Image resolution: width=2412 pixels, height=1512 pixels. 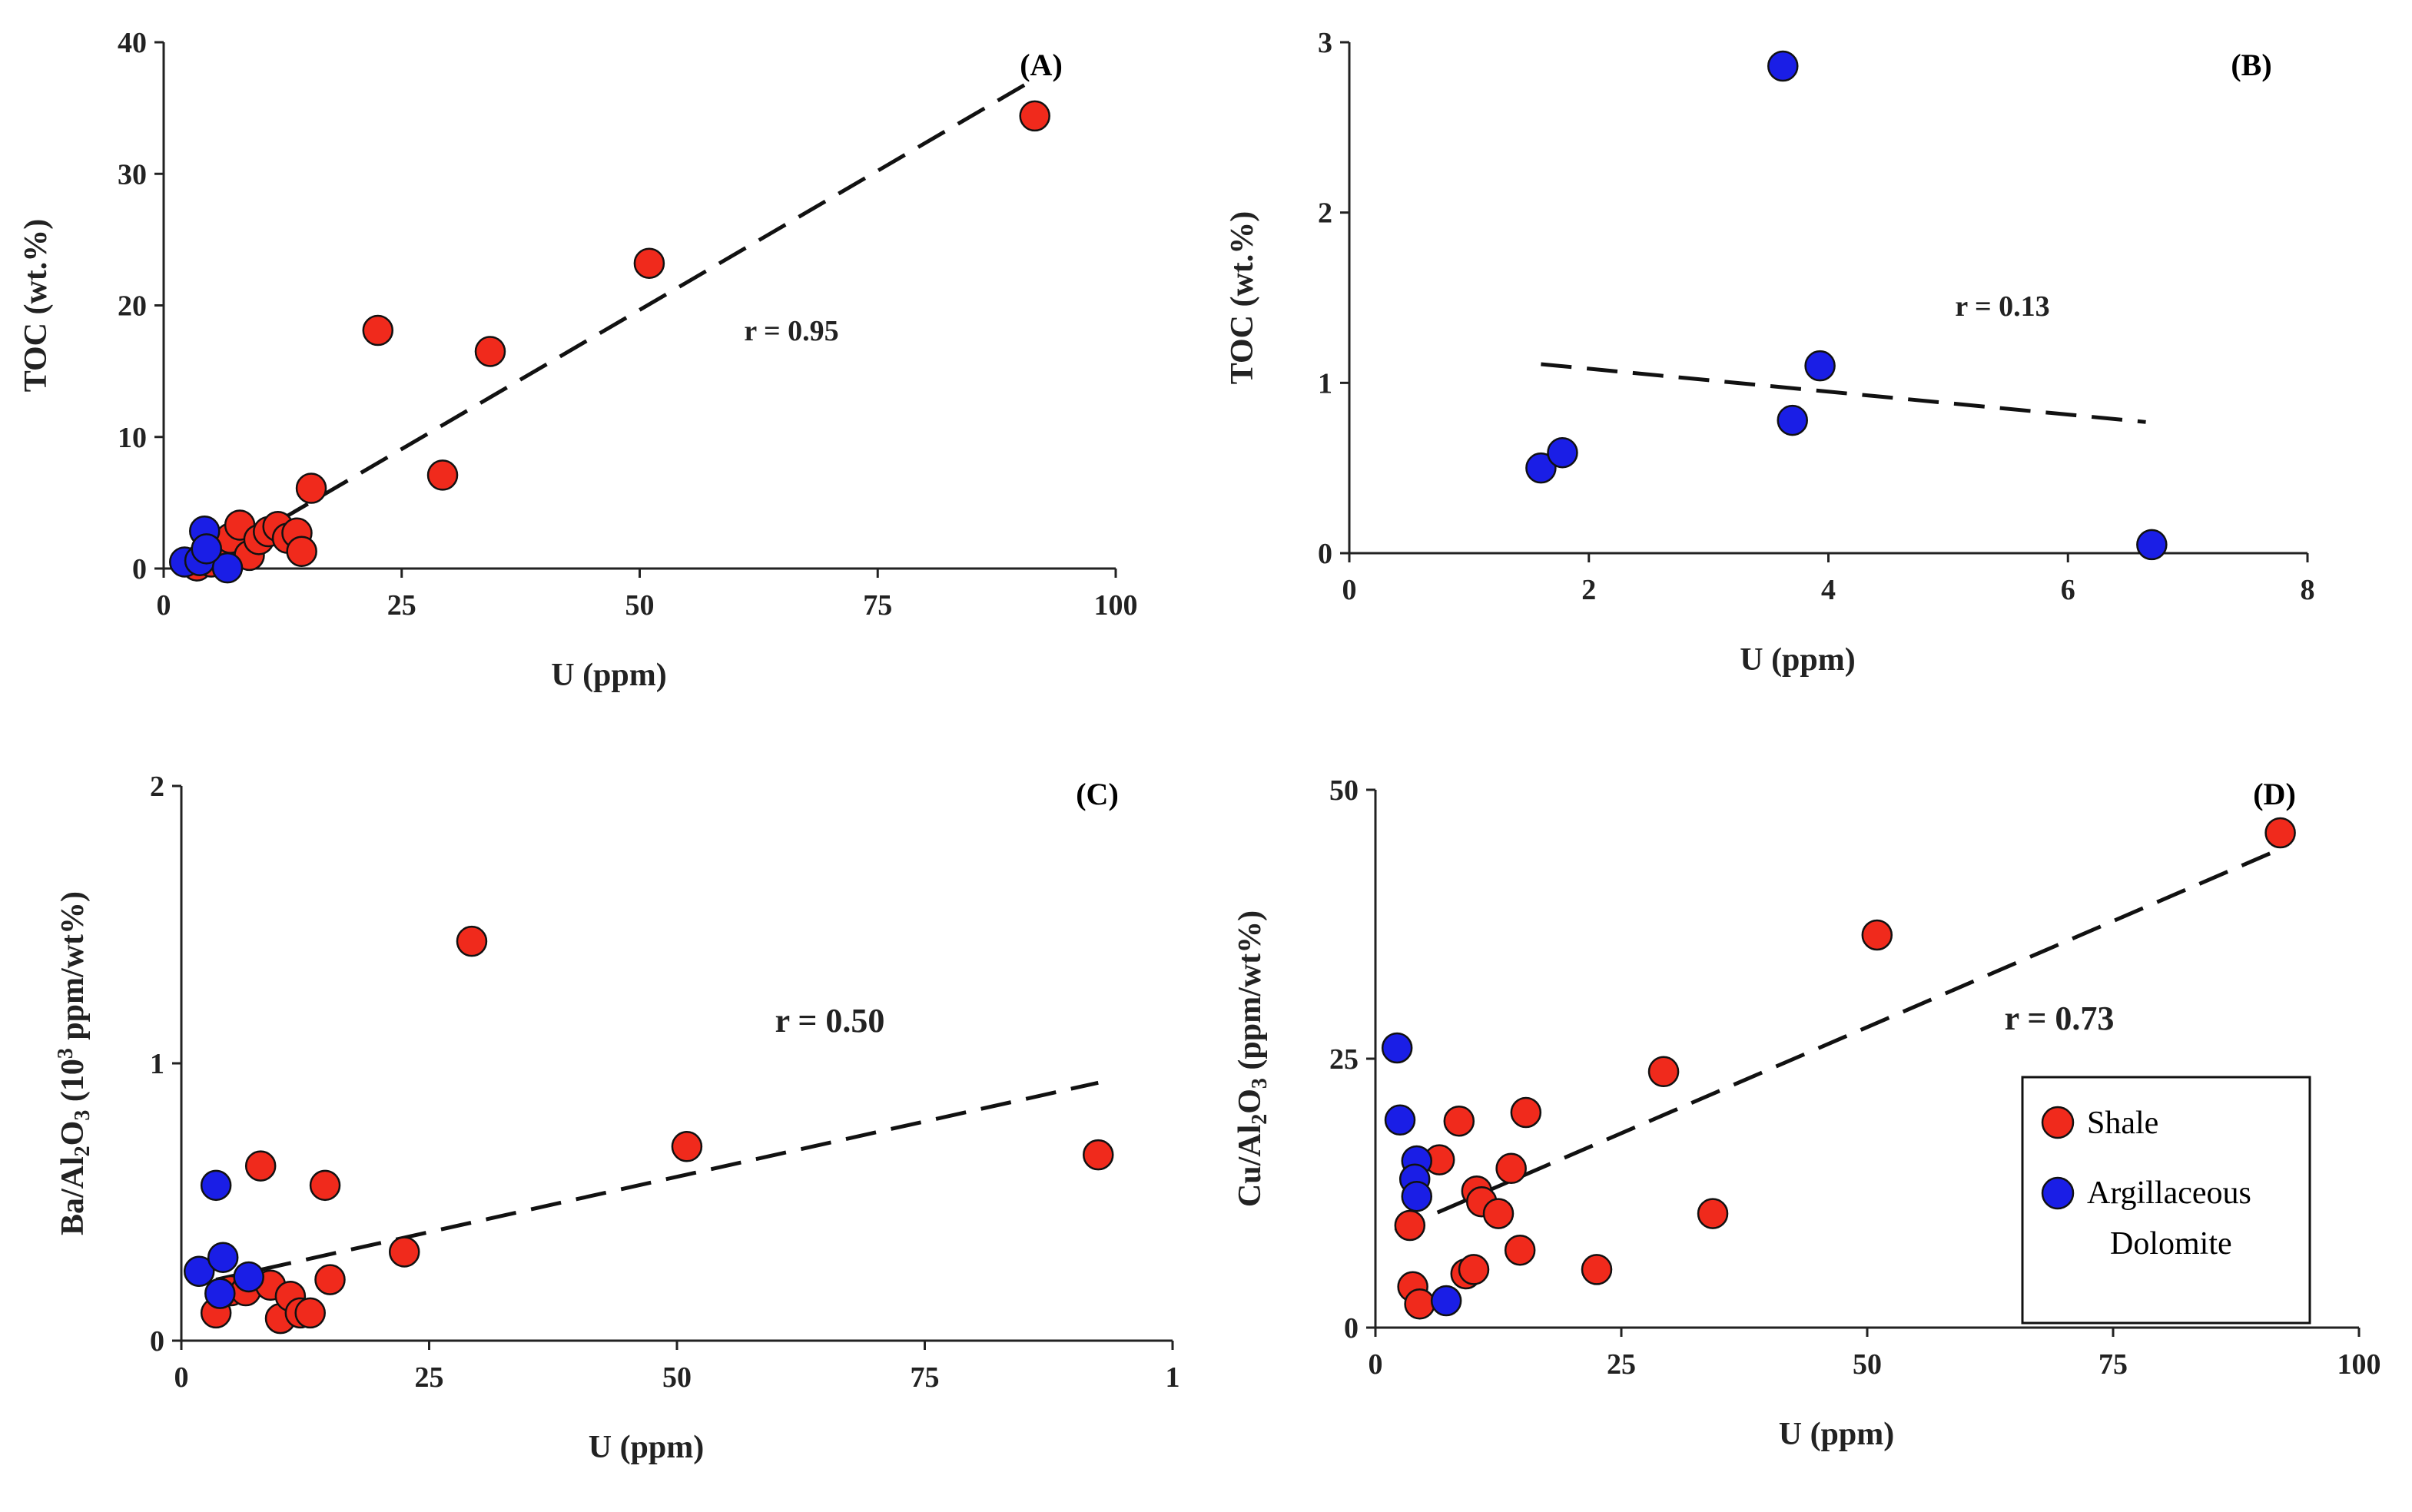 What do you see at coordinates (830, 1021) in the screenshot?
I see `r-value-label: r = 0.50` at bounding box center [830, 1021].